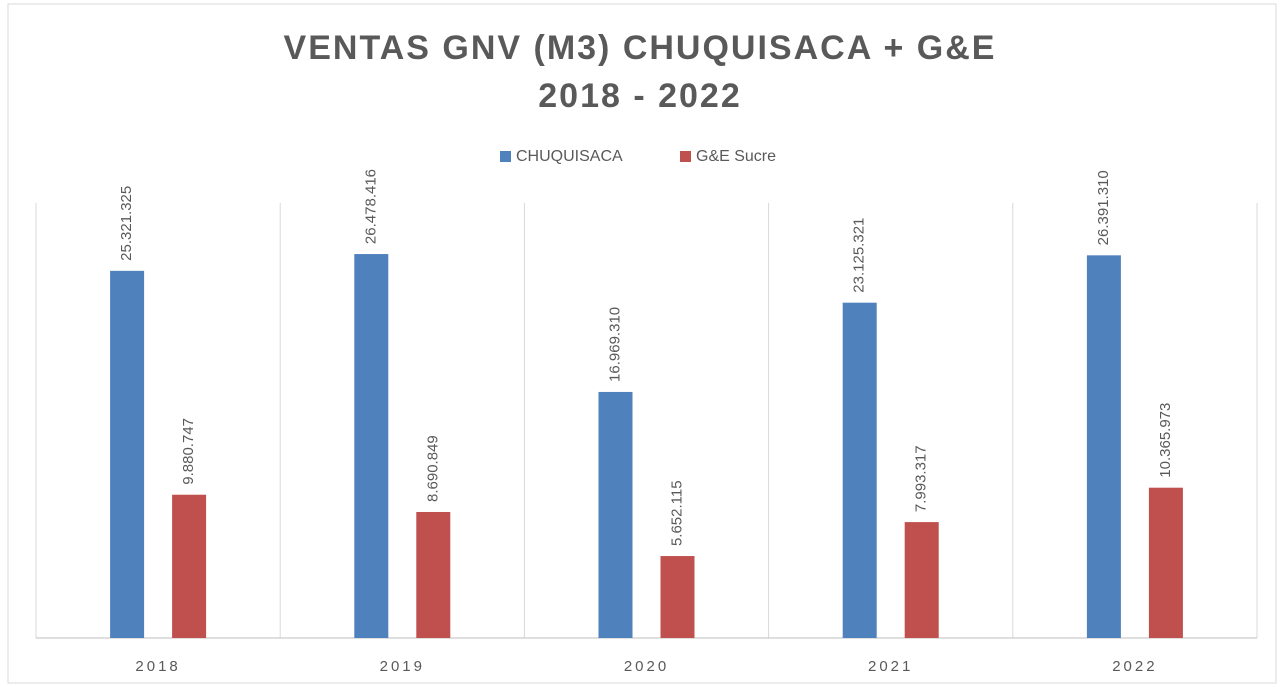 The height and width of the screenshot is (687, 1284). Describe the element at coordinates (676, 513) in the screenshot. I see `data-label: 5.652.115` at that location.